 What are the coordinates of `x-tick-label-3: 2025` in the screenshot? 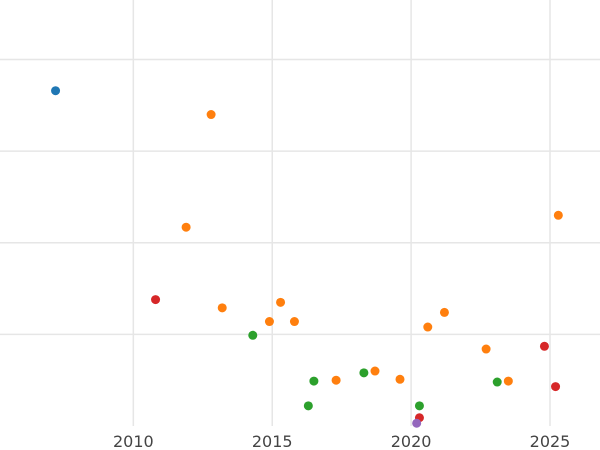 It's located at (550, 441).